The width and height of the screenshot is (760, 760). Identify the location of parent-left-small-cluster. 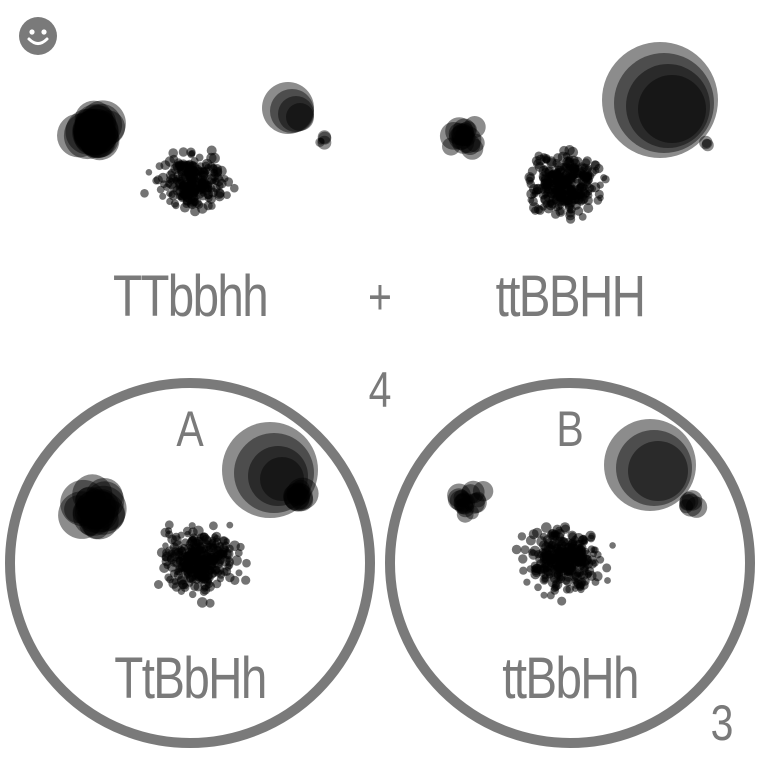
(320, 142).